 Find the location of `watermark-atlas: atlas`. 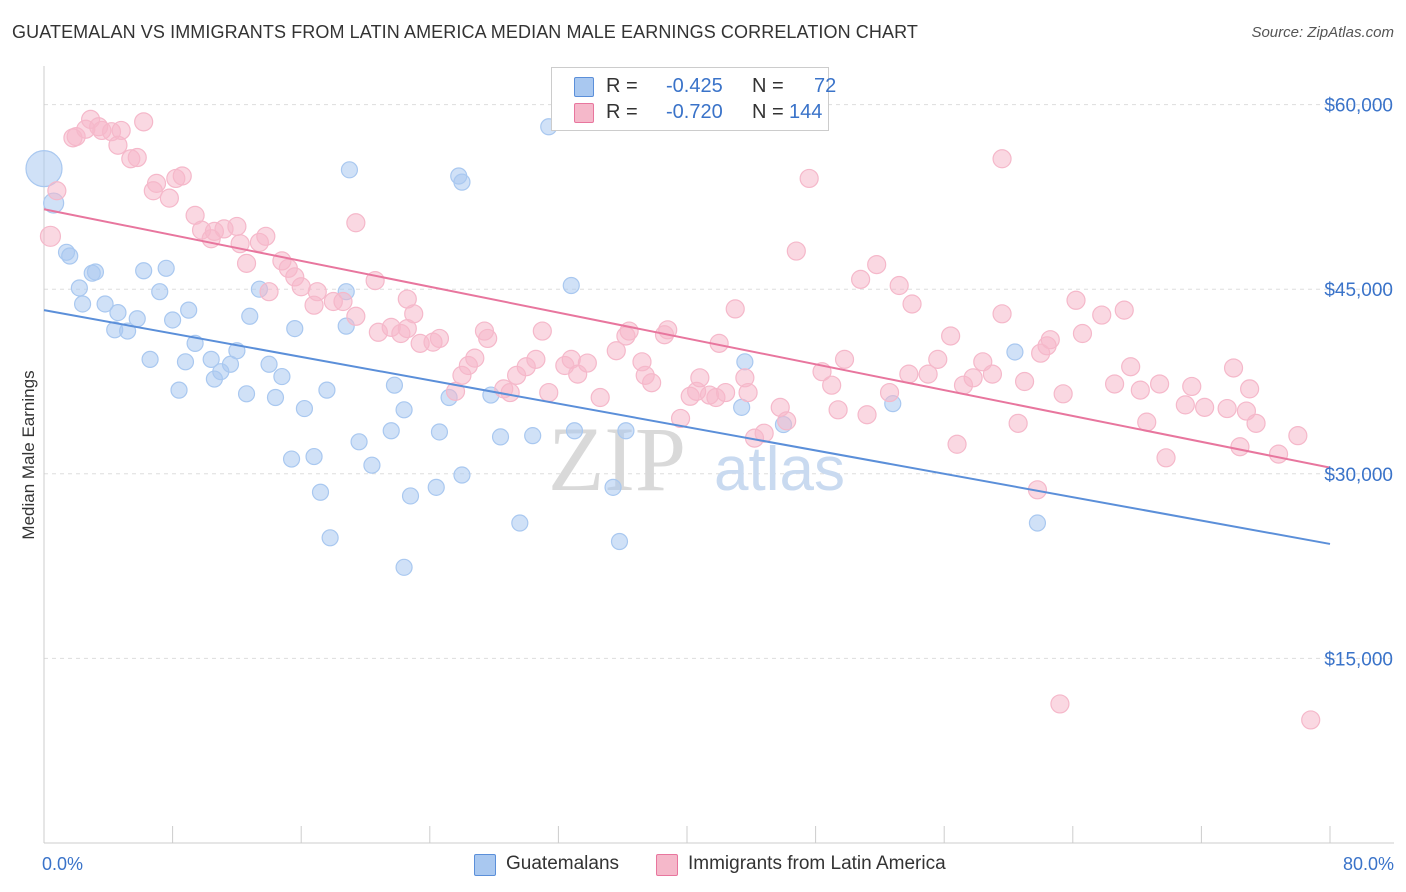

watermark-atlas: atlas is located at coordinates (779, 469).